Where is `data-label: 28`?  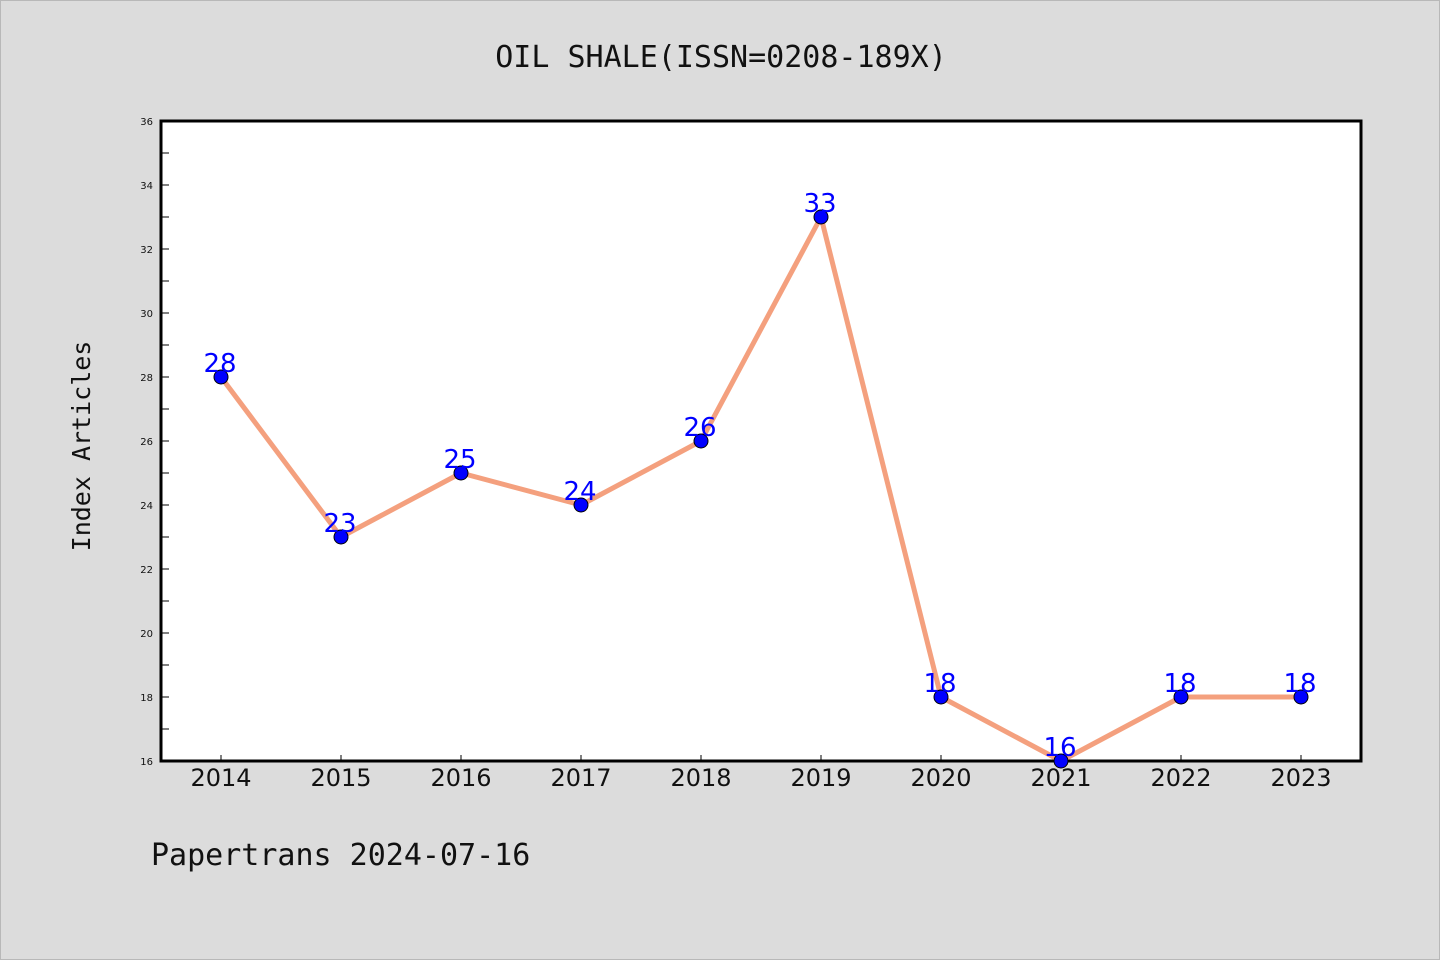 data-label: 28 is located at coordinates (219, 364).